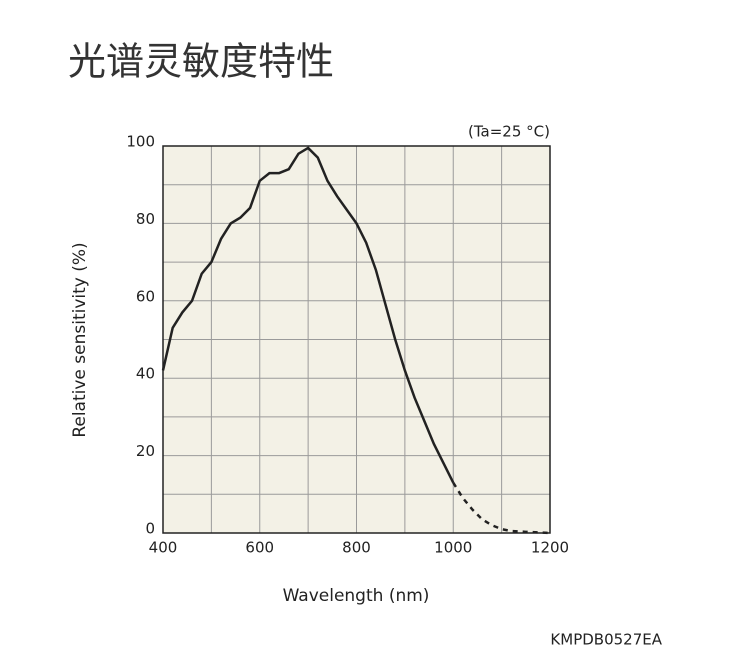 The width and height of the screenshot is (751, 669). I want to click on y-tick-label: 0, so click(150, 529).